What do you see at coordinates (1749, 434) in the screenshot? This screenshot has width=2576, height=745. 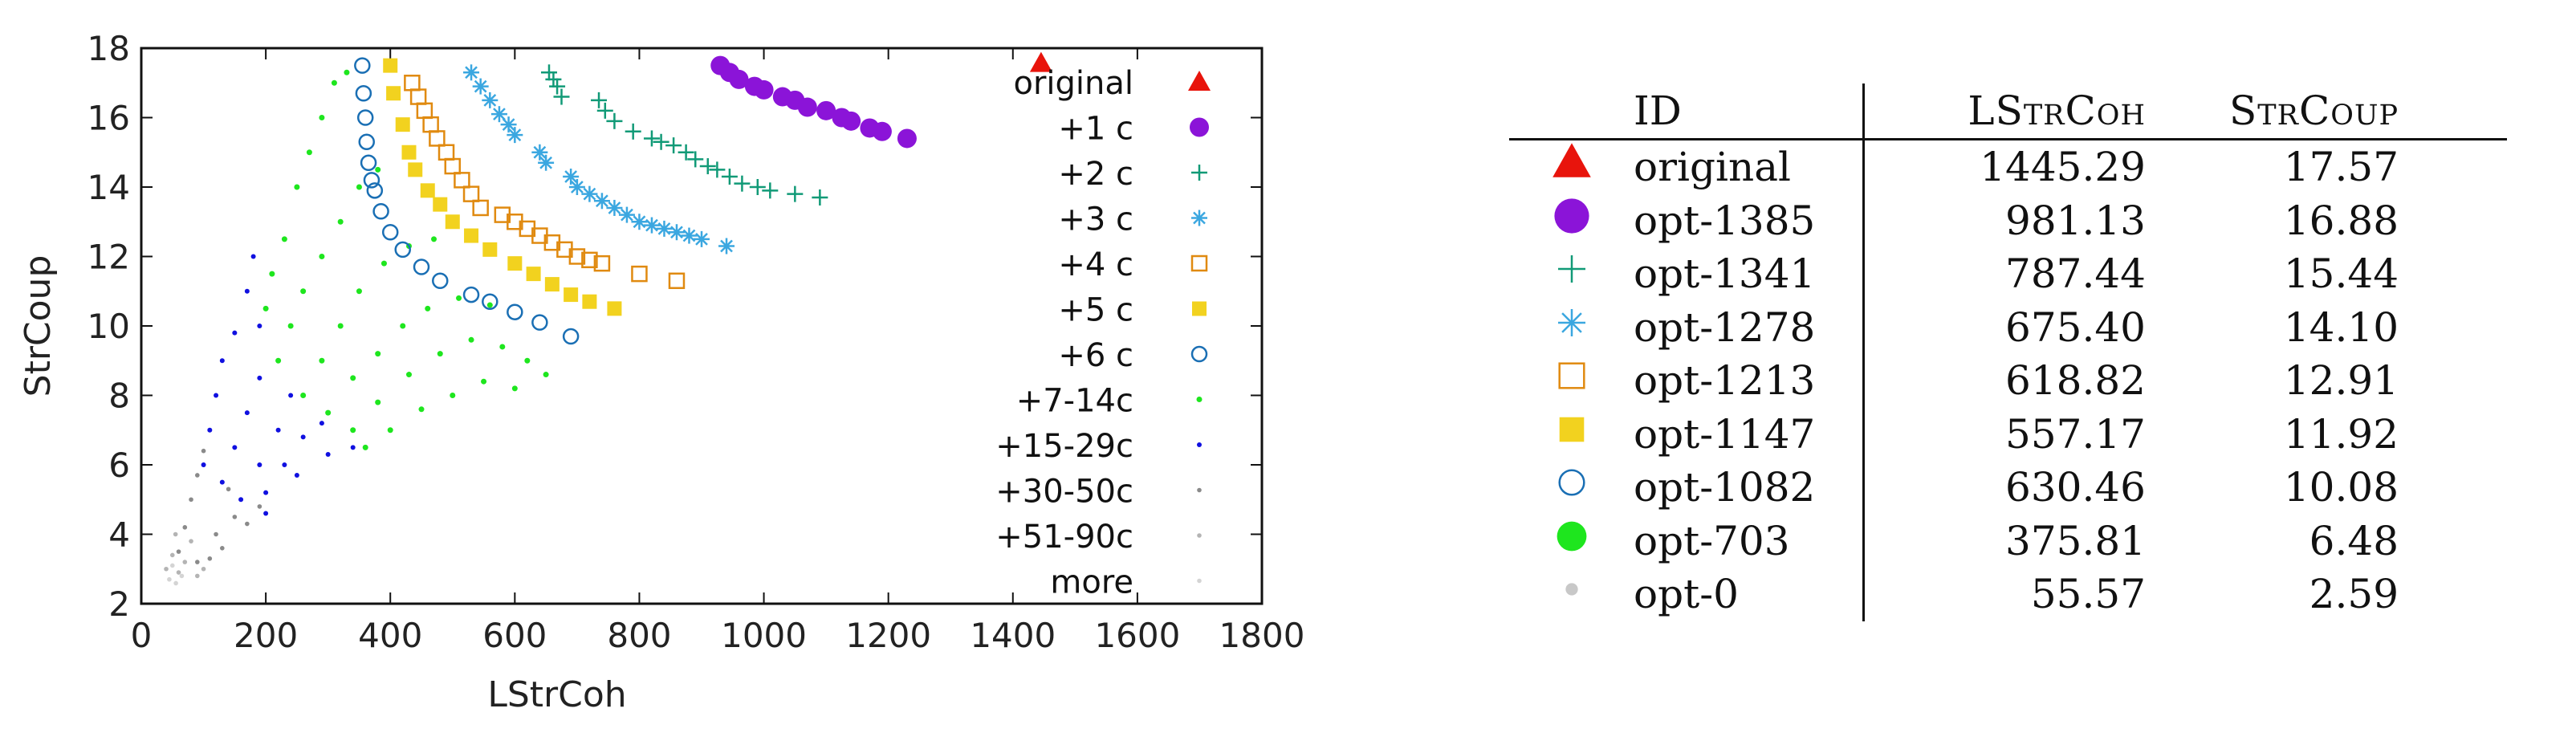 I see `row-id: opt-1147` at bounding box center [1749, 434].